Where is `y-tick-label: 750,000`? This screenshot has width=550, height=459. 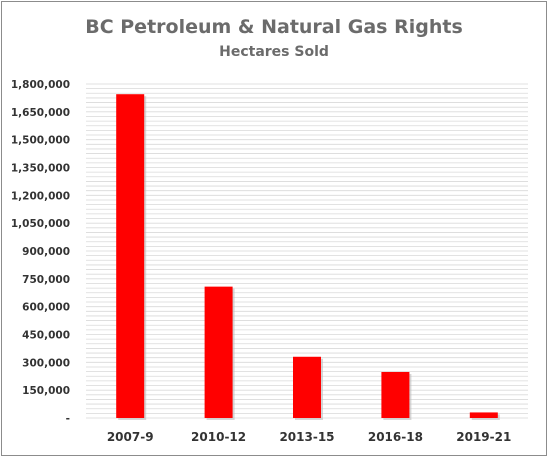
y-tick-label: 750,000 is located at coordinates (46, 280).